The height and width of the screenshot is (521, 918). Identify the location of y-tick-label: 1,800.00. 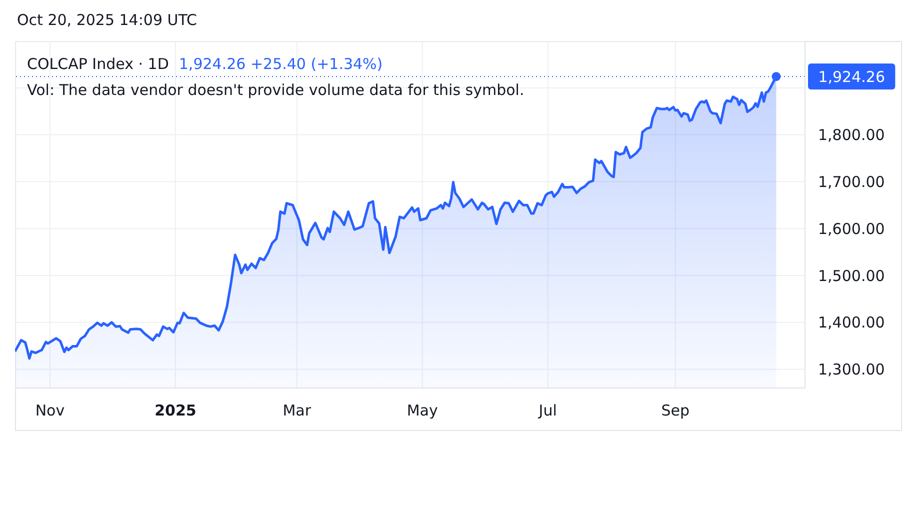
(851, 135).